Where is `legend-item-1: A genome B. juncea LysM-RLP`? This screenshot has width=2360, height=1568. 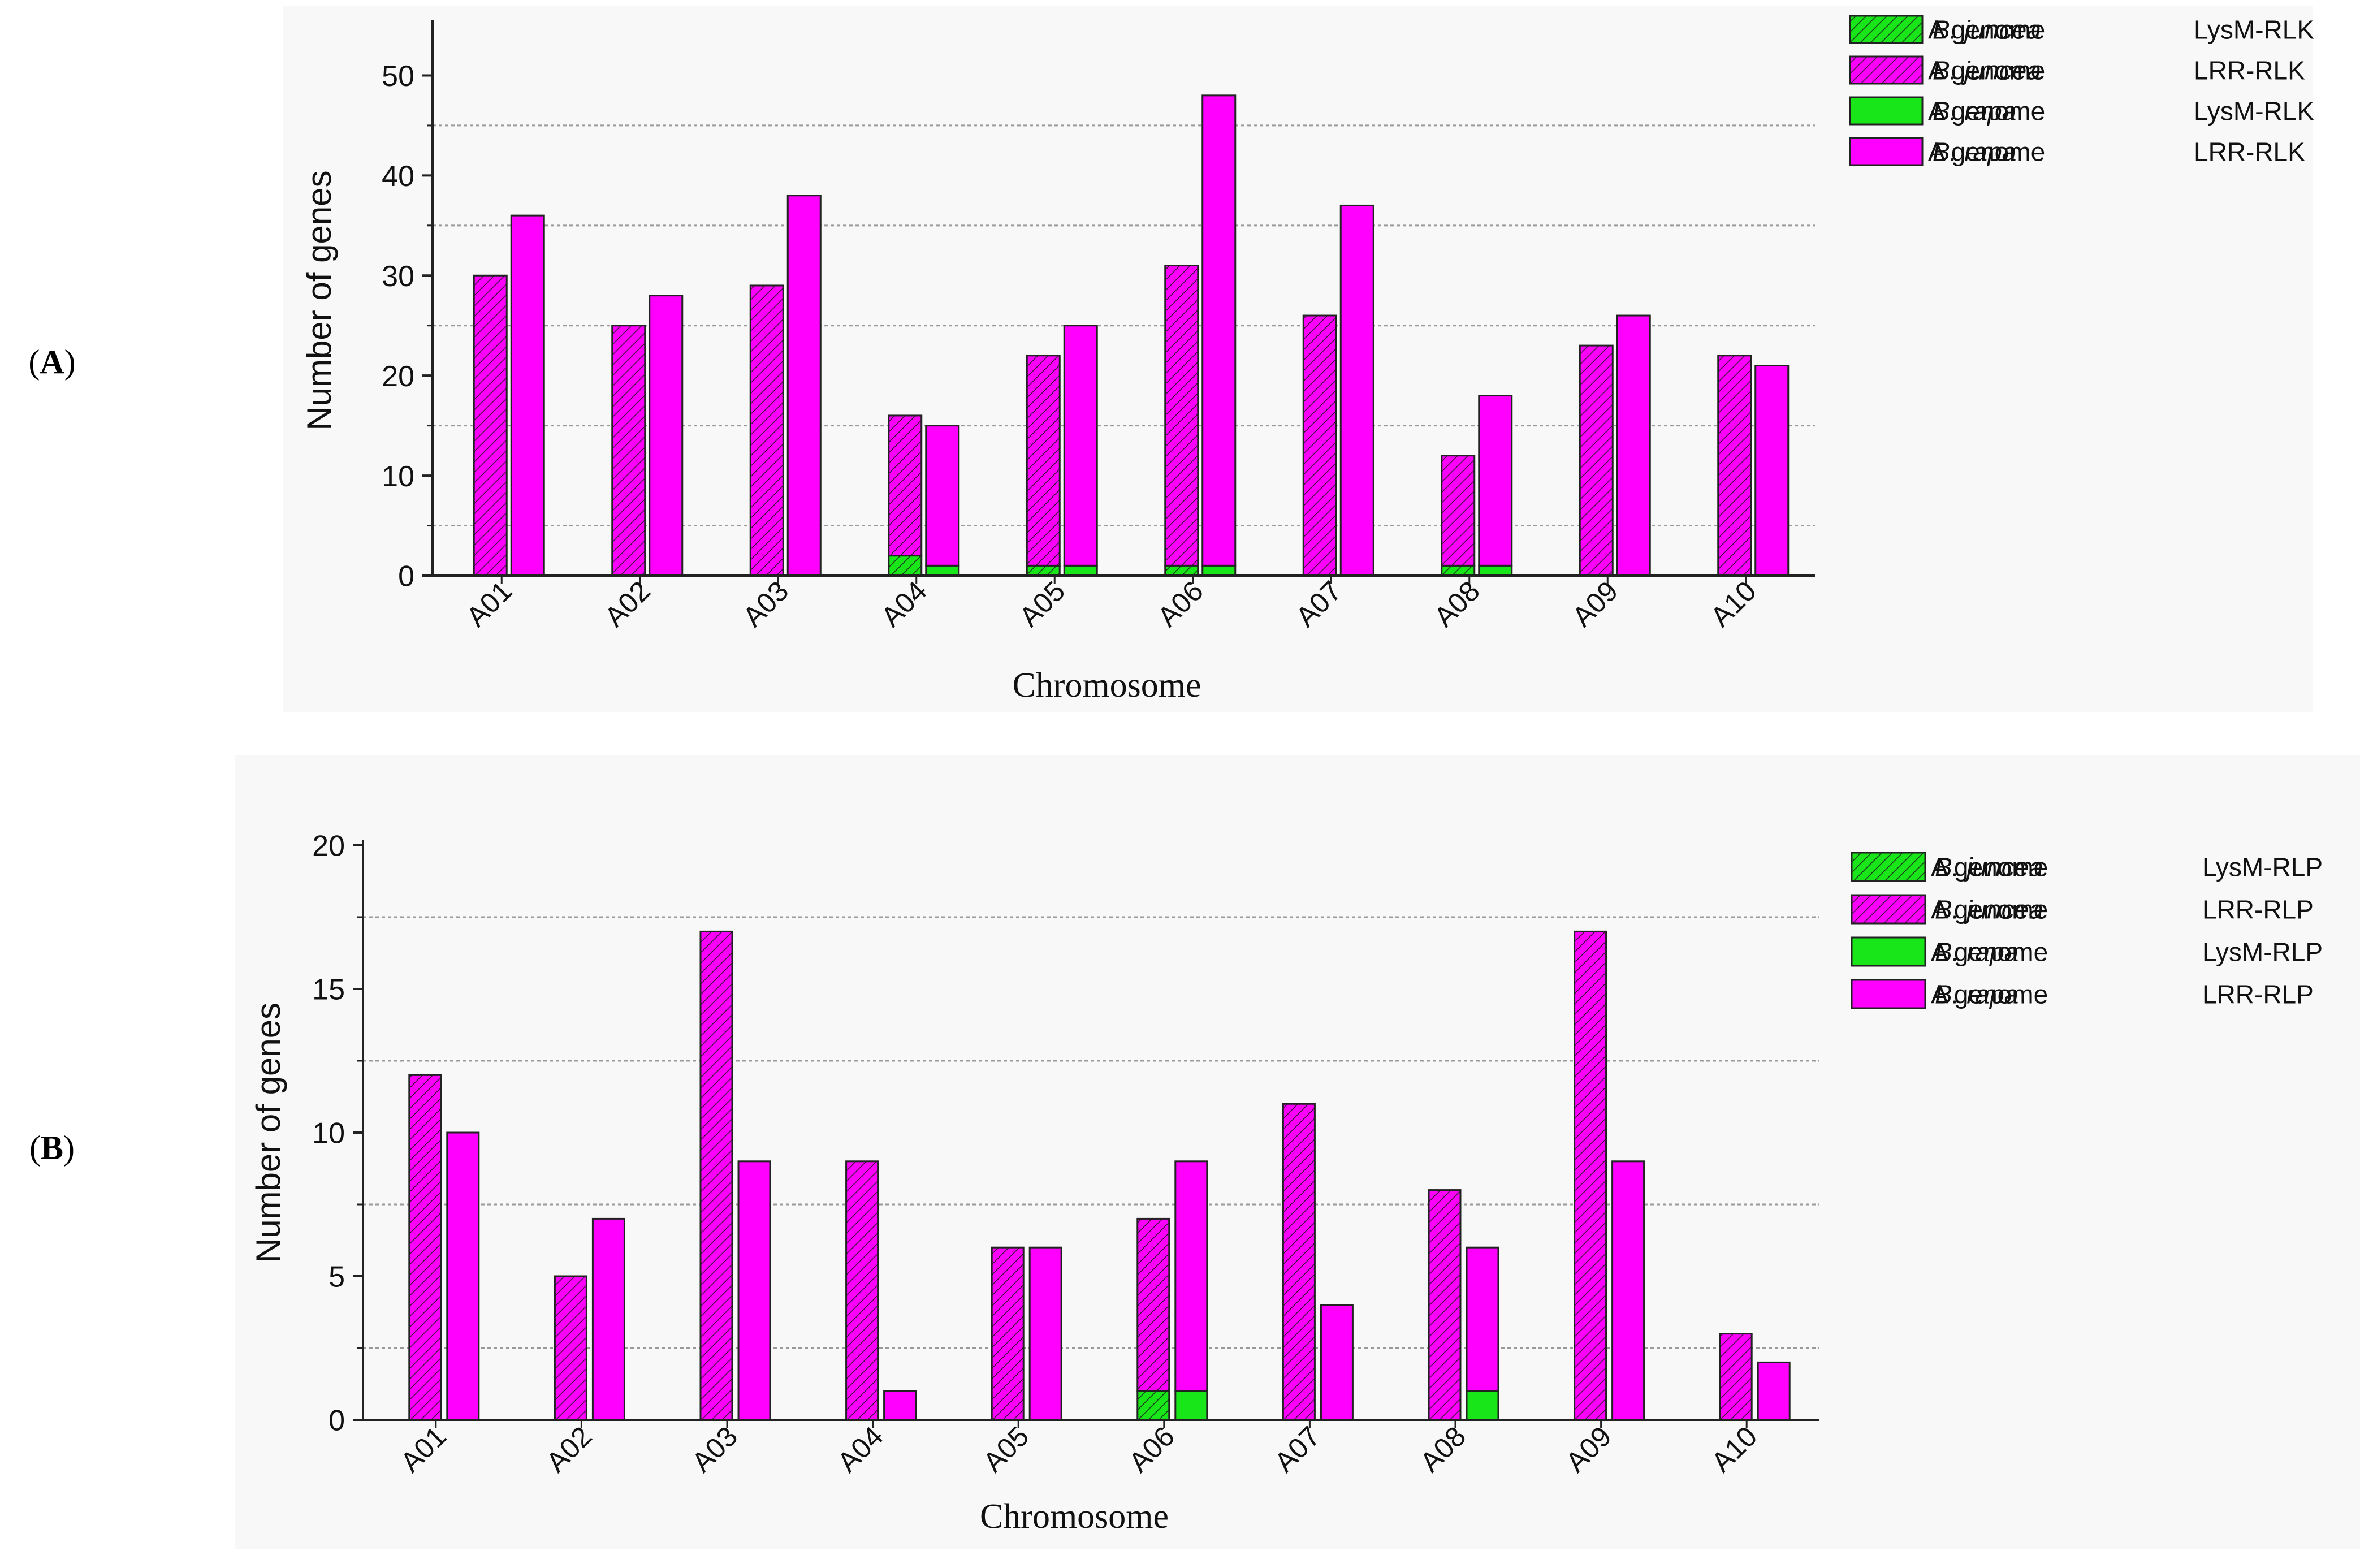 legend-item-1: A genome B. juncea LysM-RLP is located at coordinates (2087, 867).